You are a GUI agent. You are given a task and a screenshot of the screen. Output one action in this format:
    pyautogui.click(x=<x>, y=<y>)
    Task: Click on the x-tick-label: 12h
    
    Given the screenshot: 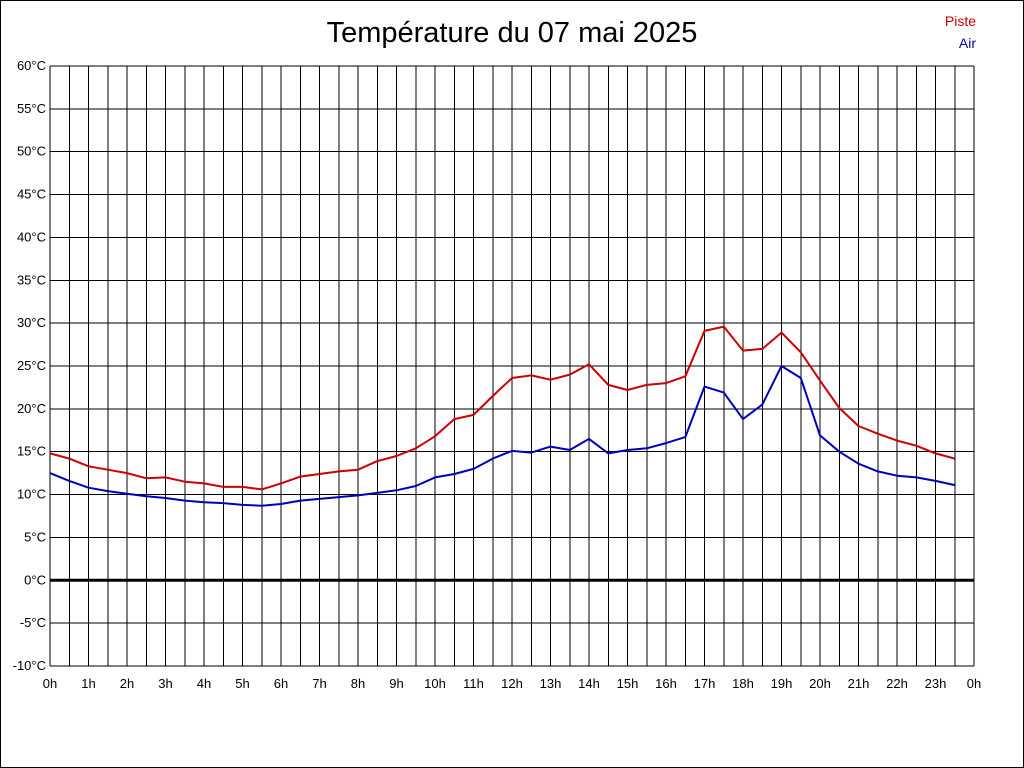 What is the action you would take?
    pyautogui.click(x=512, y=683)
    